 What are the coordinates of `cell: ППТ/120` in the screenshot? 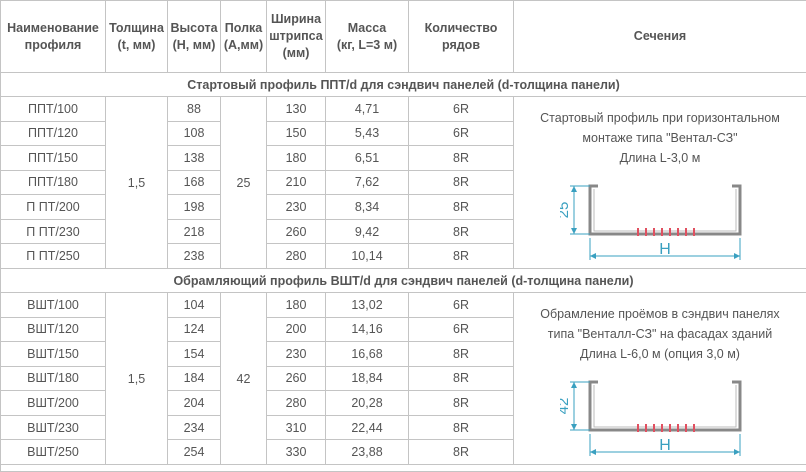 It's located at (53, 133).